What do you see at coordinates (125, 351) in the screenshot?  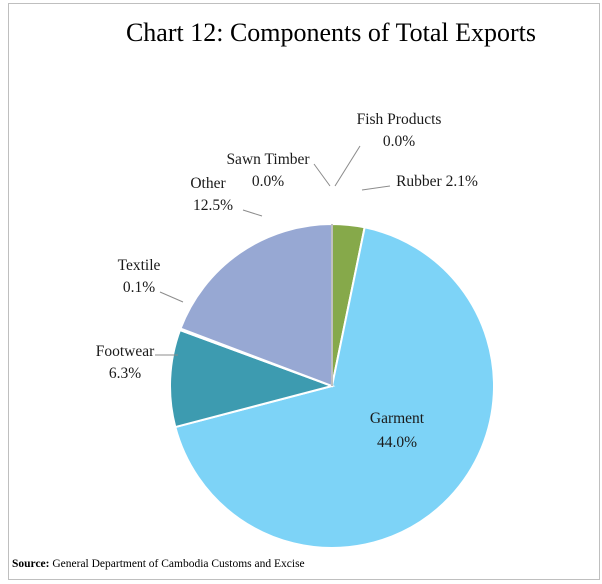 I see `label-footwear: Footwear` at bounding box center [125, 351].